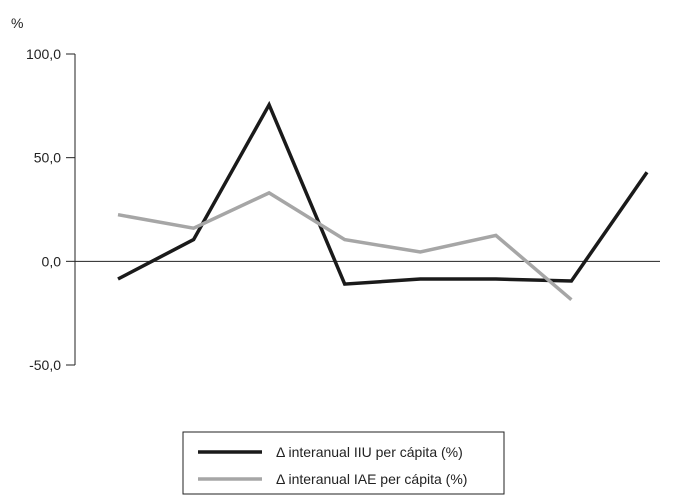 Image resolution: width=687 pixels, height=498 pixels. What do you see at coordinates (47, 158) in the screenshot?
I see `y-tick-label: 50,0` at bounding box center [47, 158].